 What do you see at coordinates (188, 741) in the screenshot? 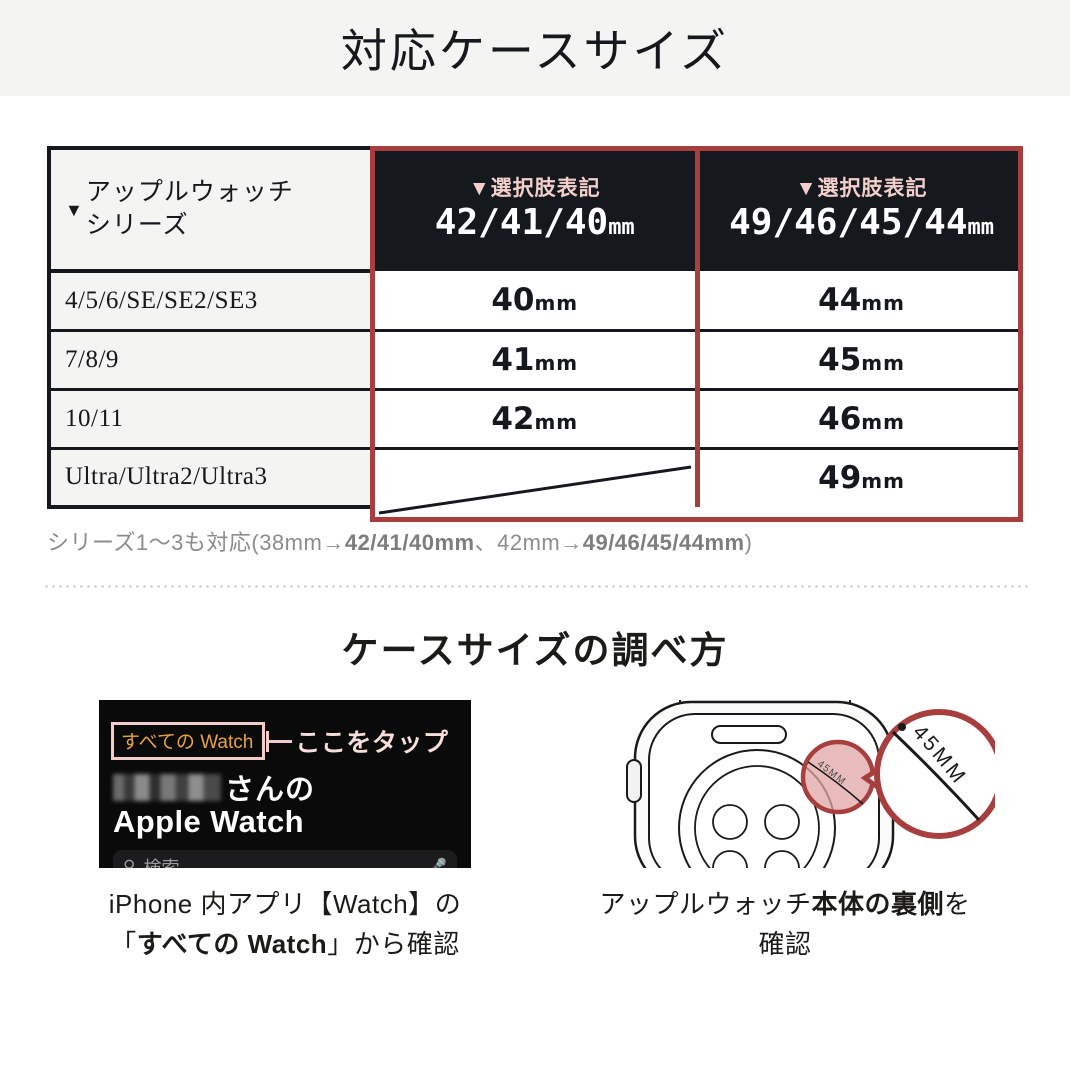
I see `all-watch-button: すべての Watch` at bounding box center [188, 741].